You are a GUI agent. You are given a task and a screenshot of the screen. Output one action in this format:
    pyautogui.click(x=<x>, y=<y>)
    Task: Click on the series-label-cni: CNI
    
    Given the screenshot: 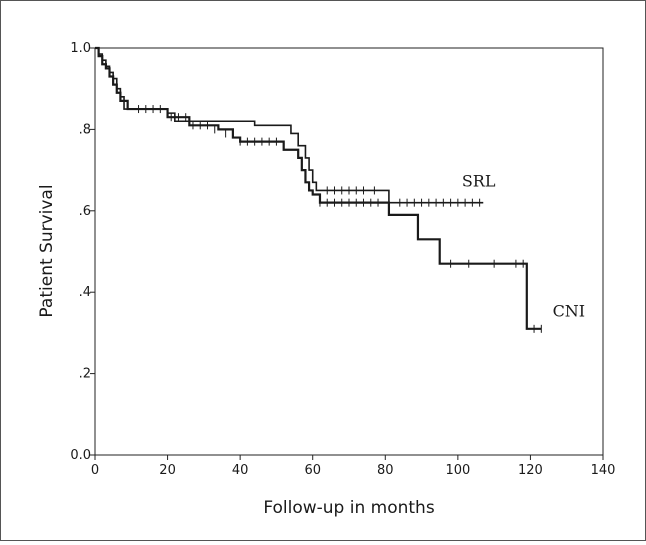 What is the action you would take?
    pyautogui.click(x=569, y=311)
    